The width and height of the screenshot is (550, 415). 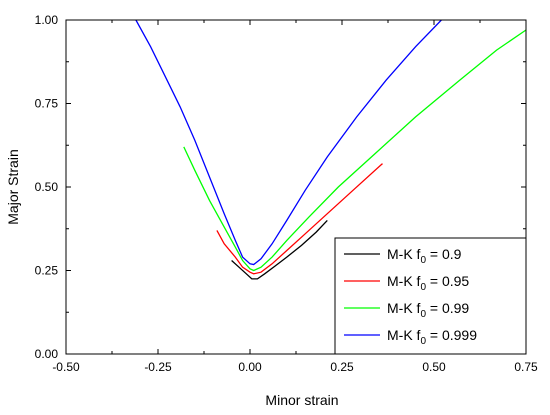 I want to click on x-tick-label: -0.25, so click(x=158, y=367).